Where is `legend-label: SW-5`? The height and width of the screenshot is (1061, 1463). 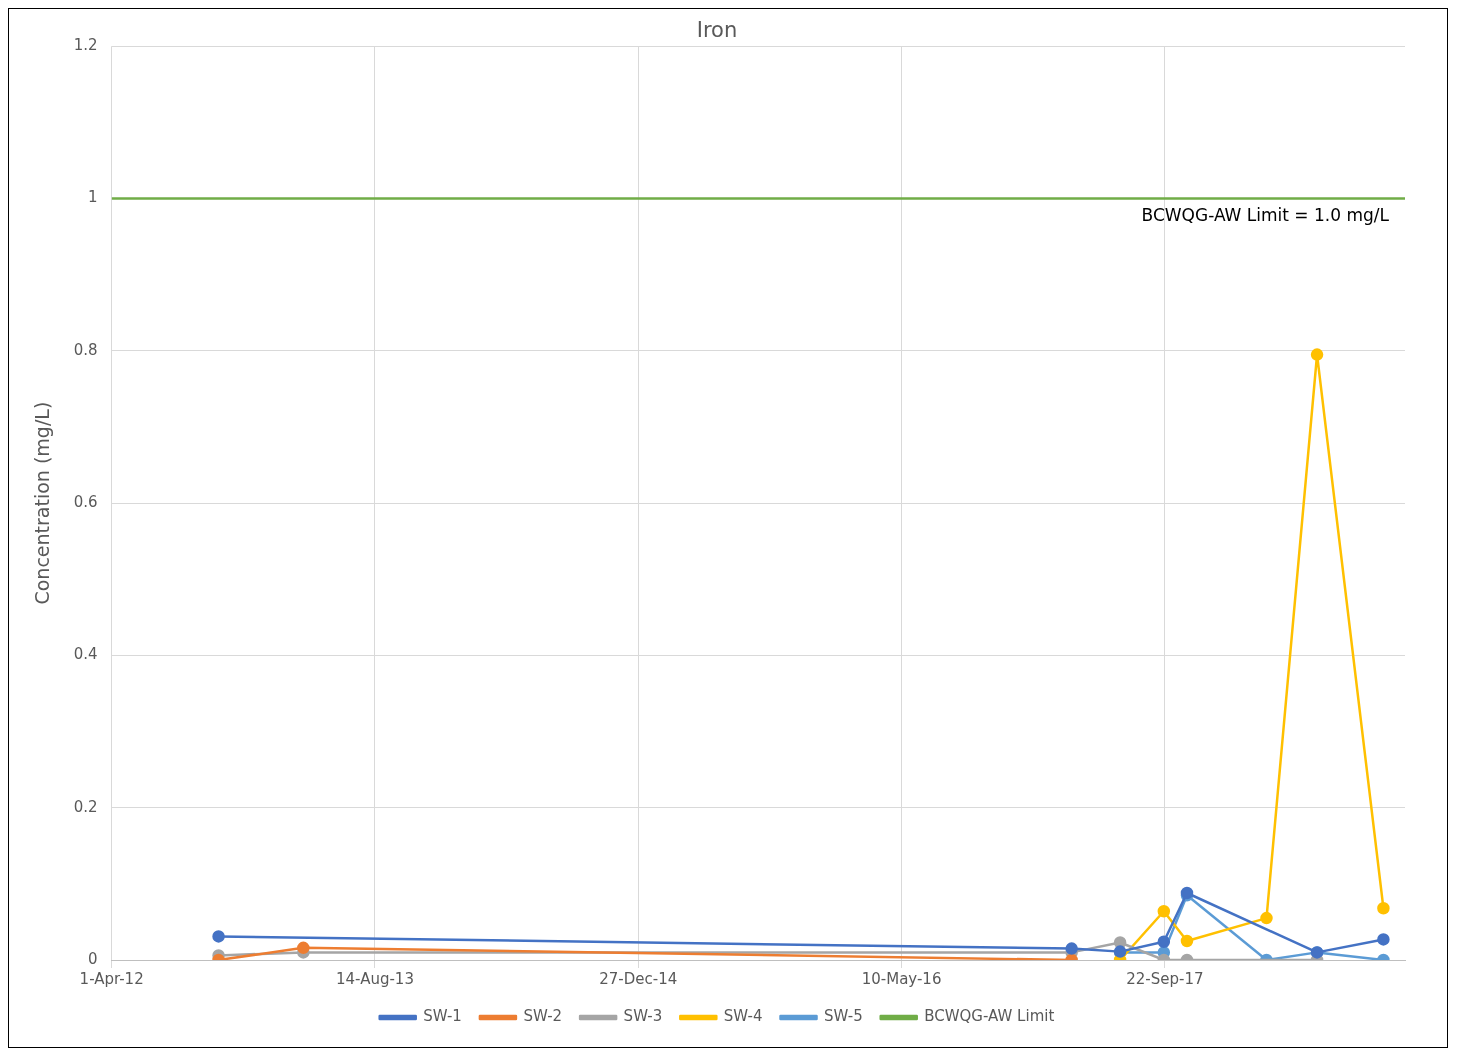
legend-label: SW-5 is located at coordinates (843, 1016).